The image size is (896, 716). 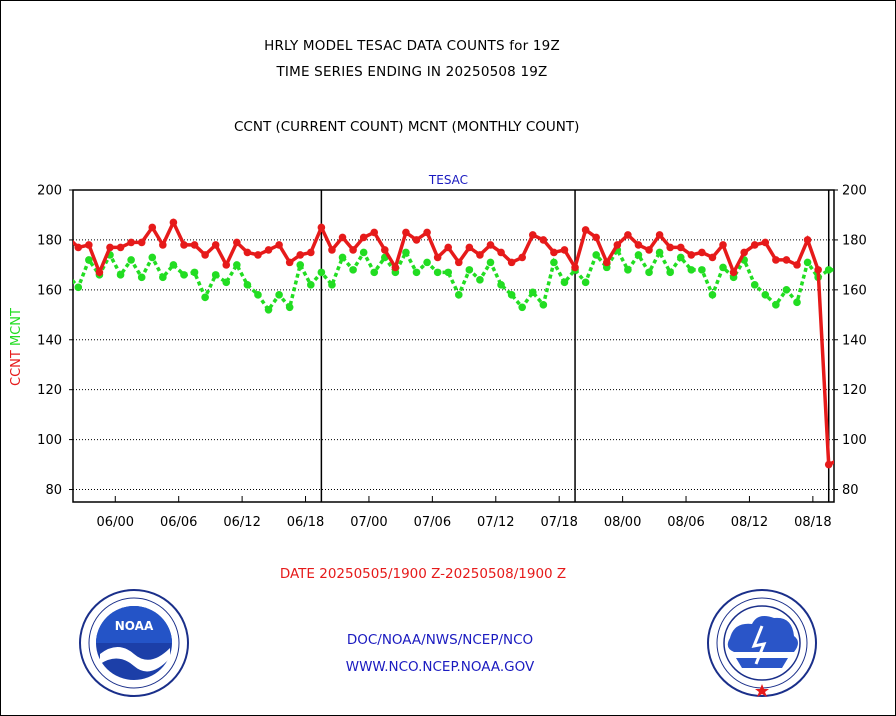 I want to click on nws-logo, so click(x=762, y=643).